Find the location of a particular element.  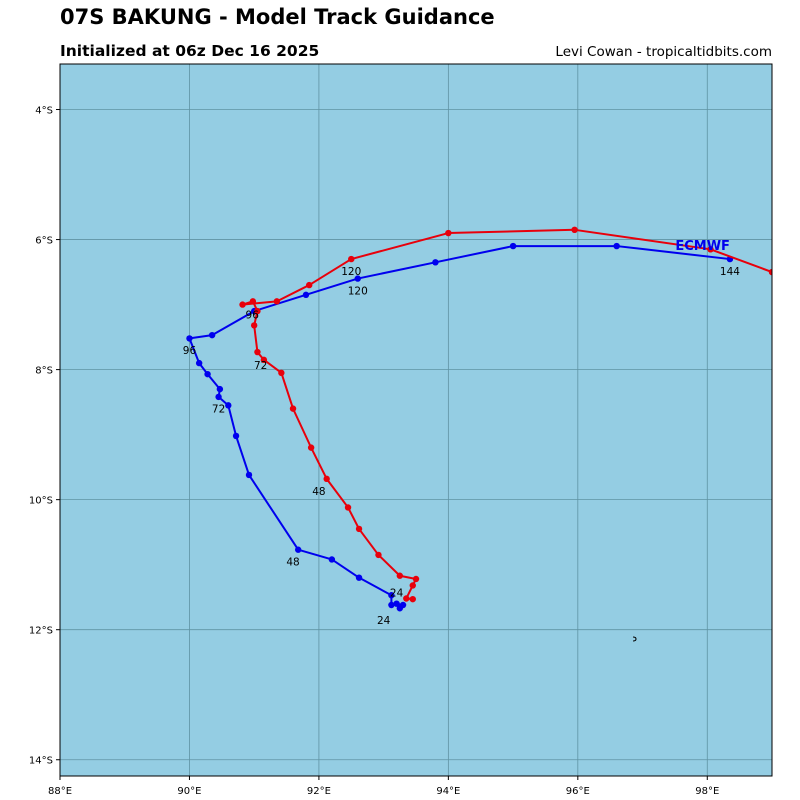

model-name-label: ECMWF is located at coordinates (702, 246).